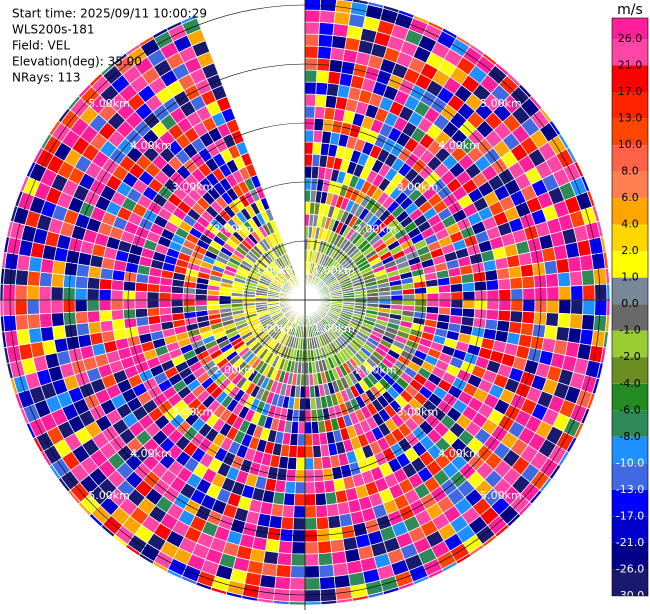 The image size is (650, 614). Describe the element at coordinates (501, 495) in the screenshot. I see `range-ring-label: 5.00km` at that location.